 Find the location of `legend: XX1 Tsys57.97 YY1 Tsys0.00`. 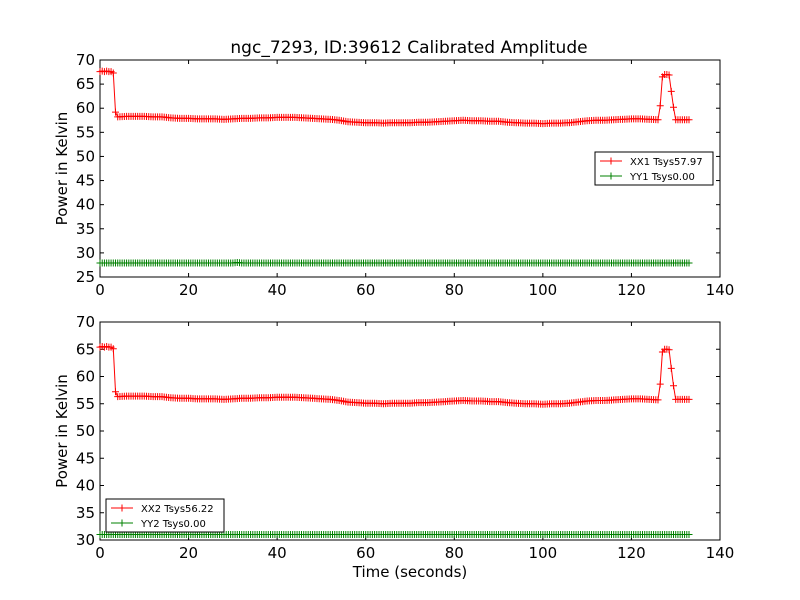

legend: XX1 Tsys57.97 YY1 Tsys0.00 is located at coordinates (654, 168).